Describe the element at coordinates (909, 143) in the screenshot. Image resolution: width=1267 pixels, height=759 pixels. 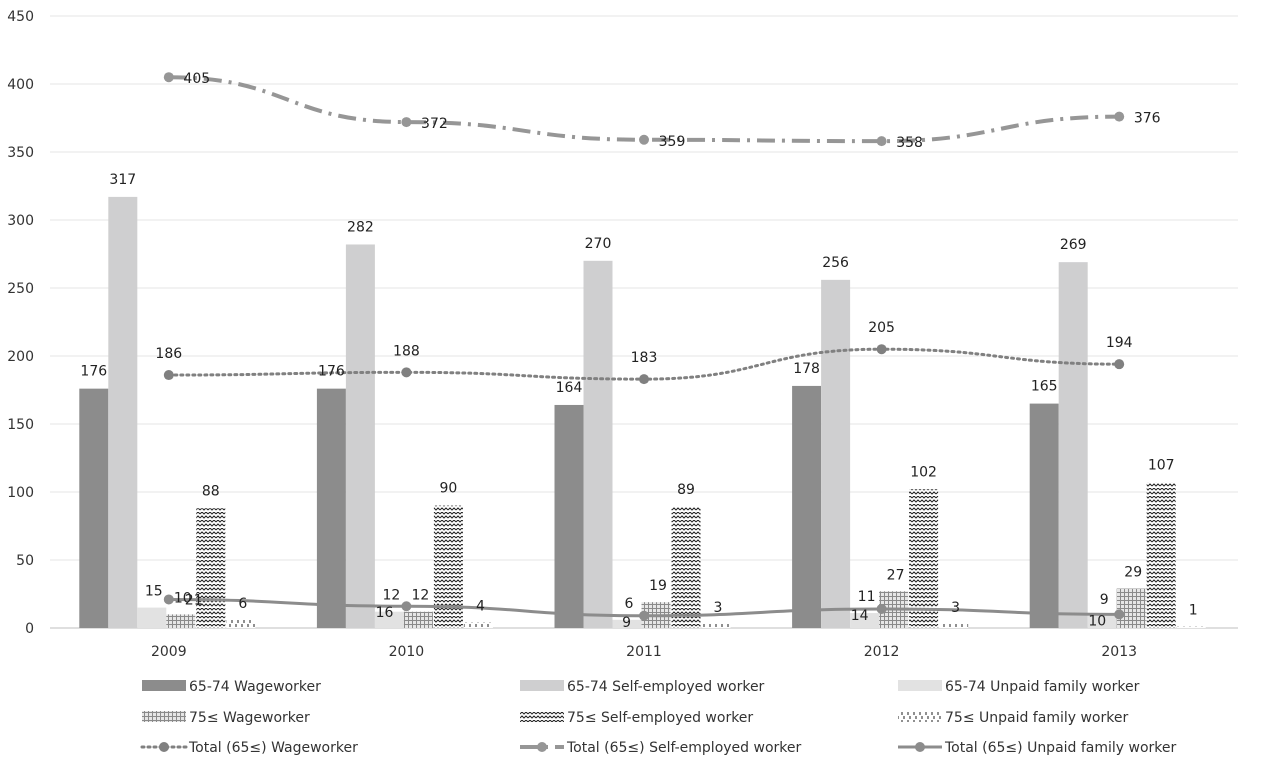
I see `line-data-label: 358` at that location.